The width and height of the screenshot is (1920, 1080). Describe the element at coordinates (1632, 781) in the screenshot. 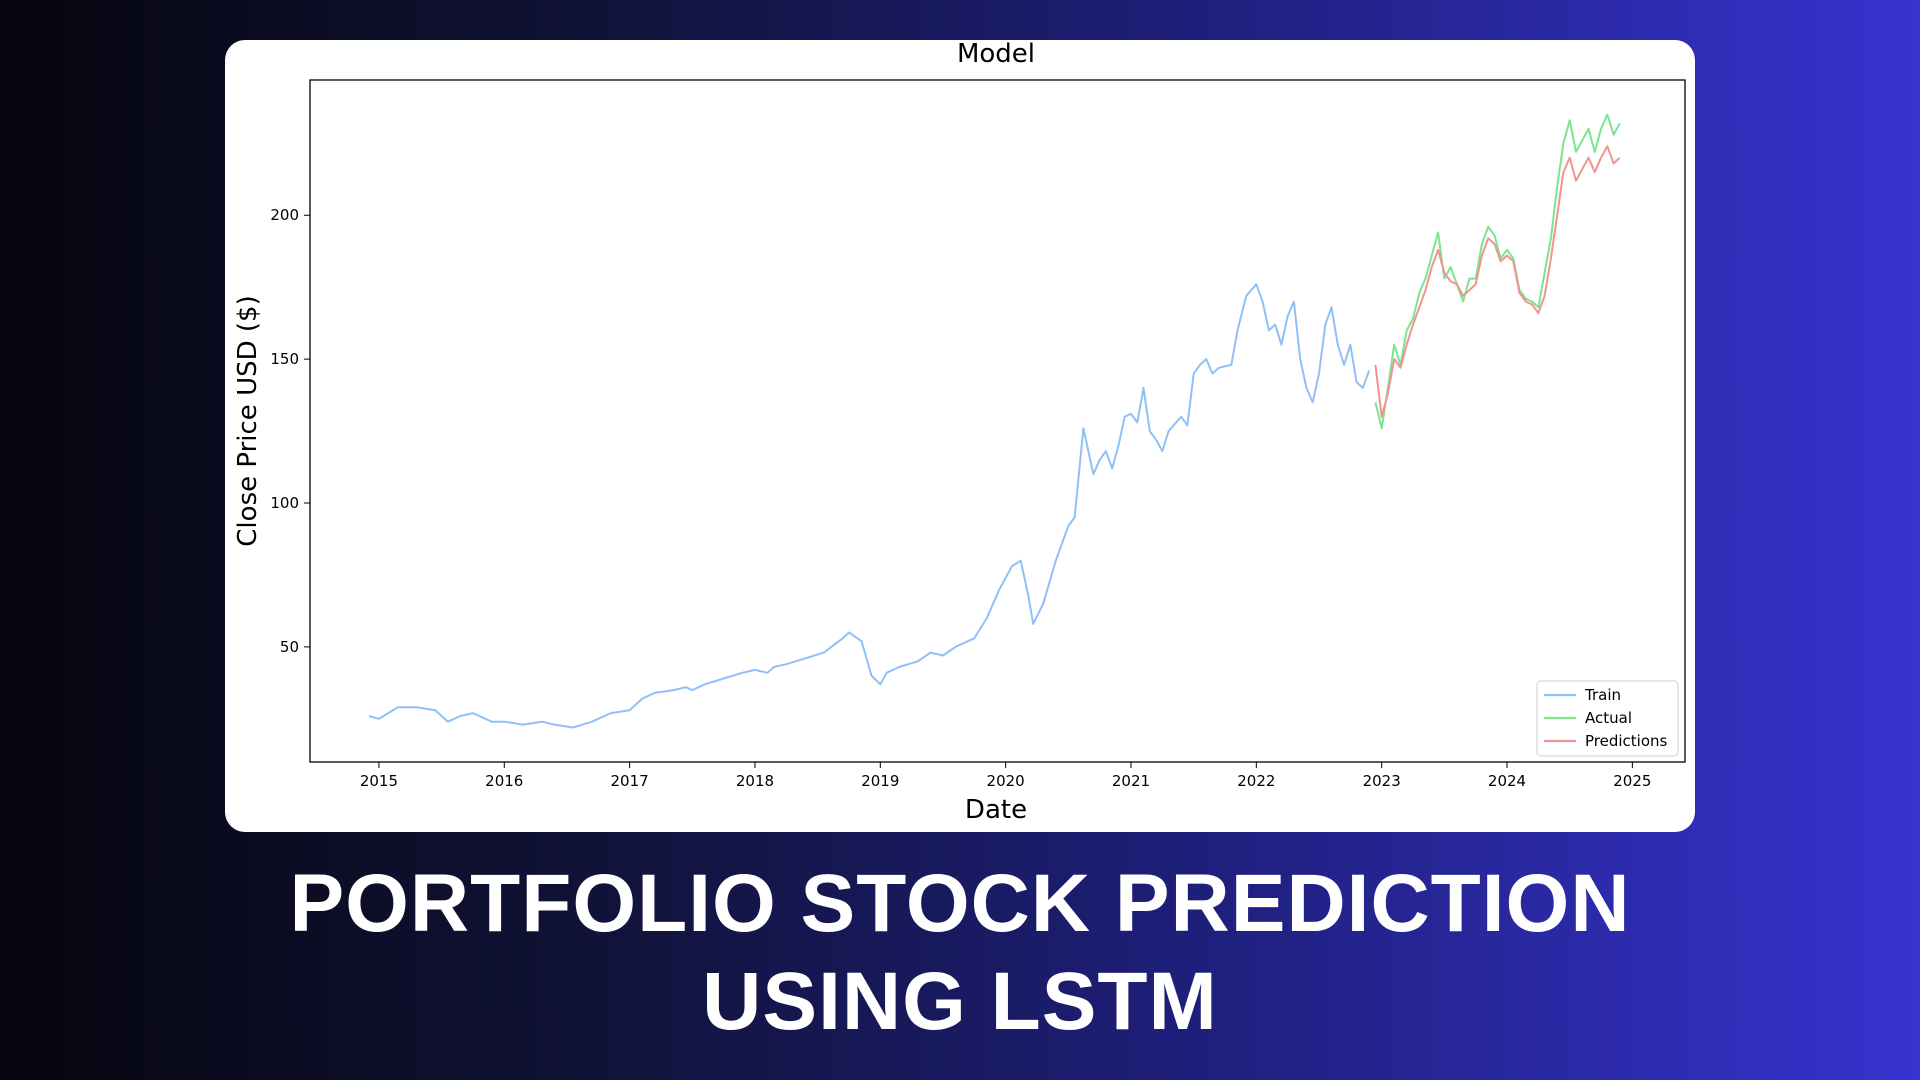

I see `x-tick-label: 2025` at that location.